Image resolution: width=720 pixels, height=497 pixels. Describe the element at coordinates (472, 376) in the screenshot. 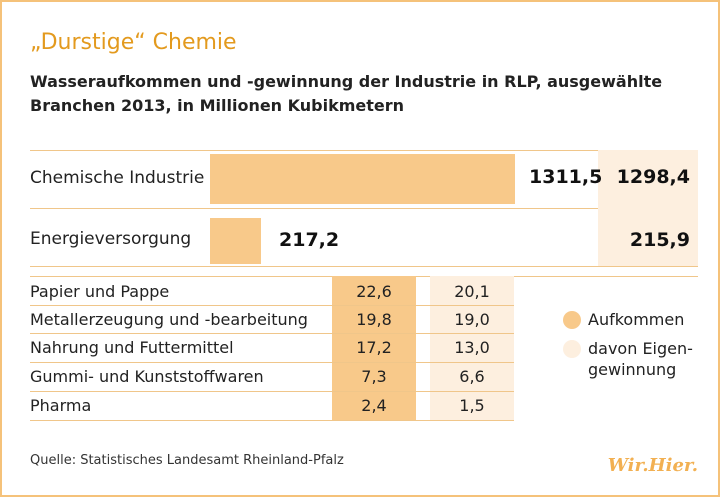

I see `value-eigen-gummi: 6,6` at that location.